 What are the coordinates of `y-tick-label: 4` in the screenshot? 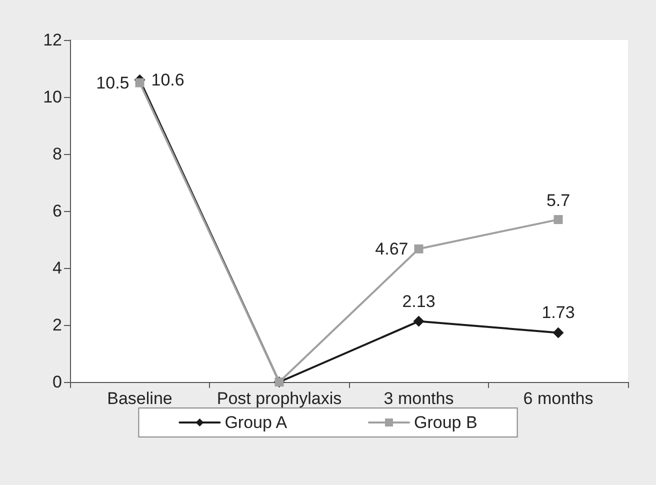 It's located at (57, 268).